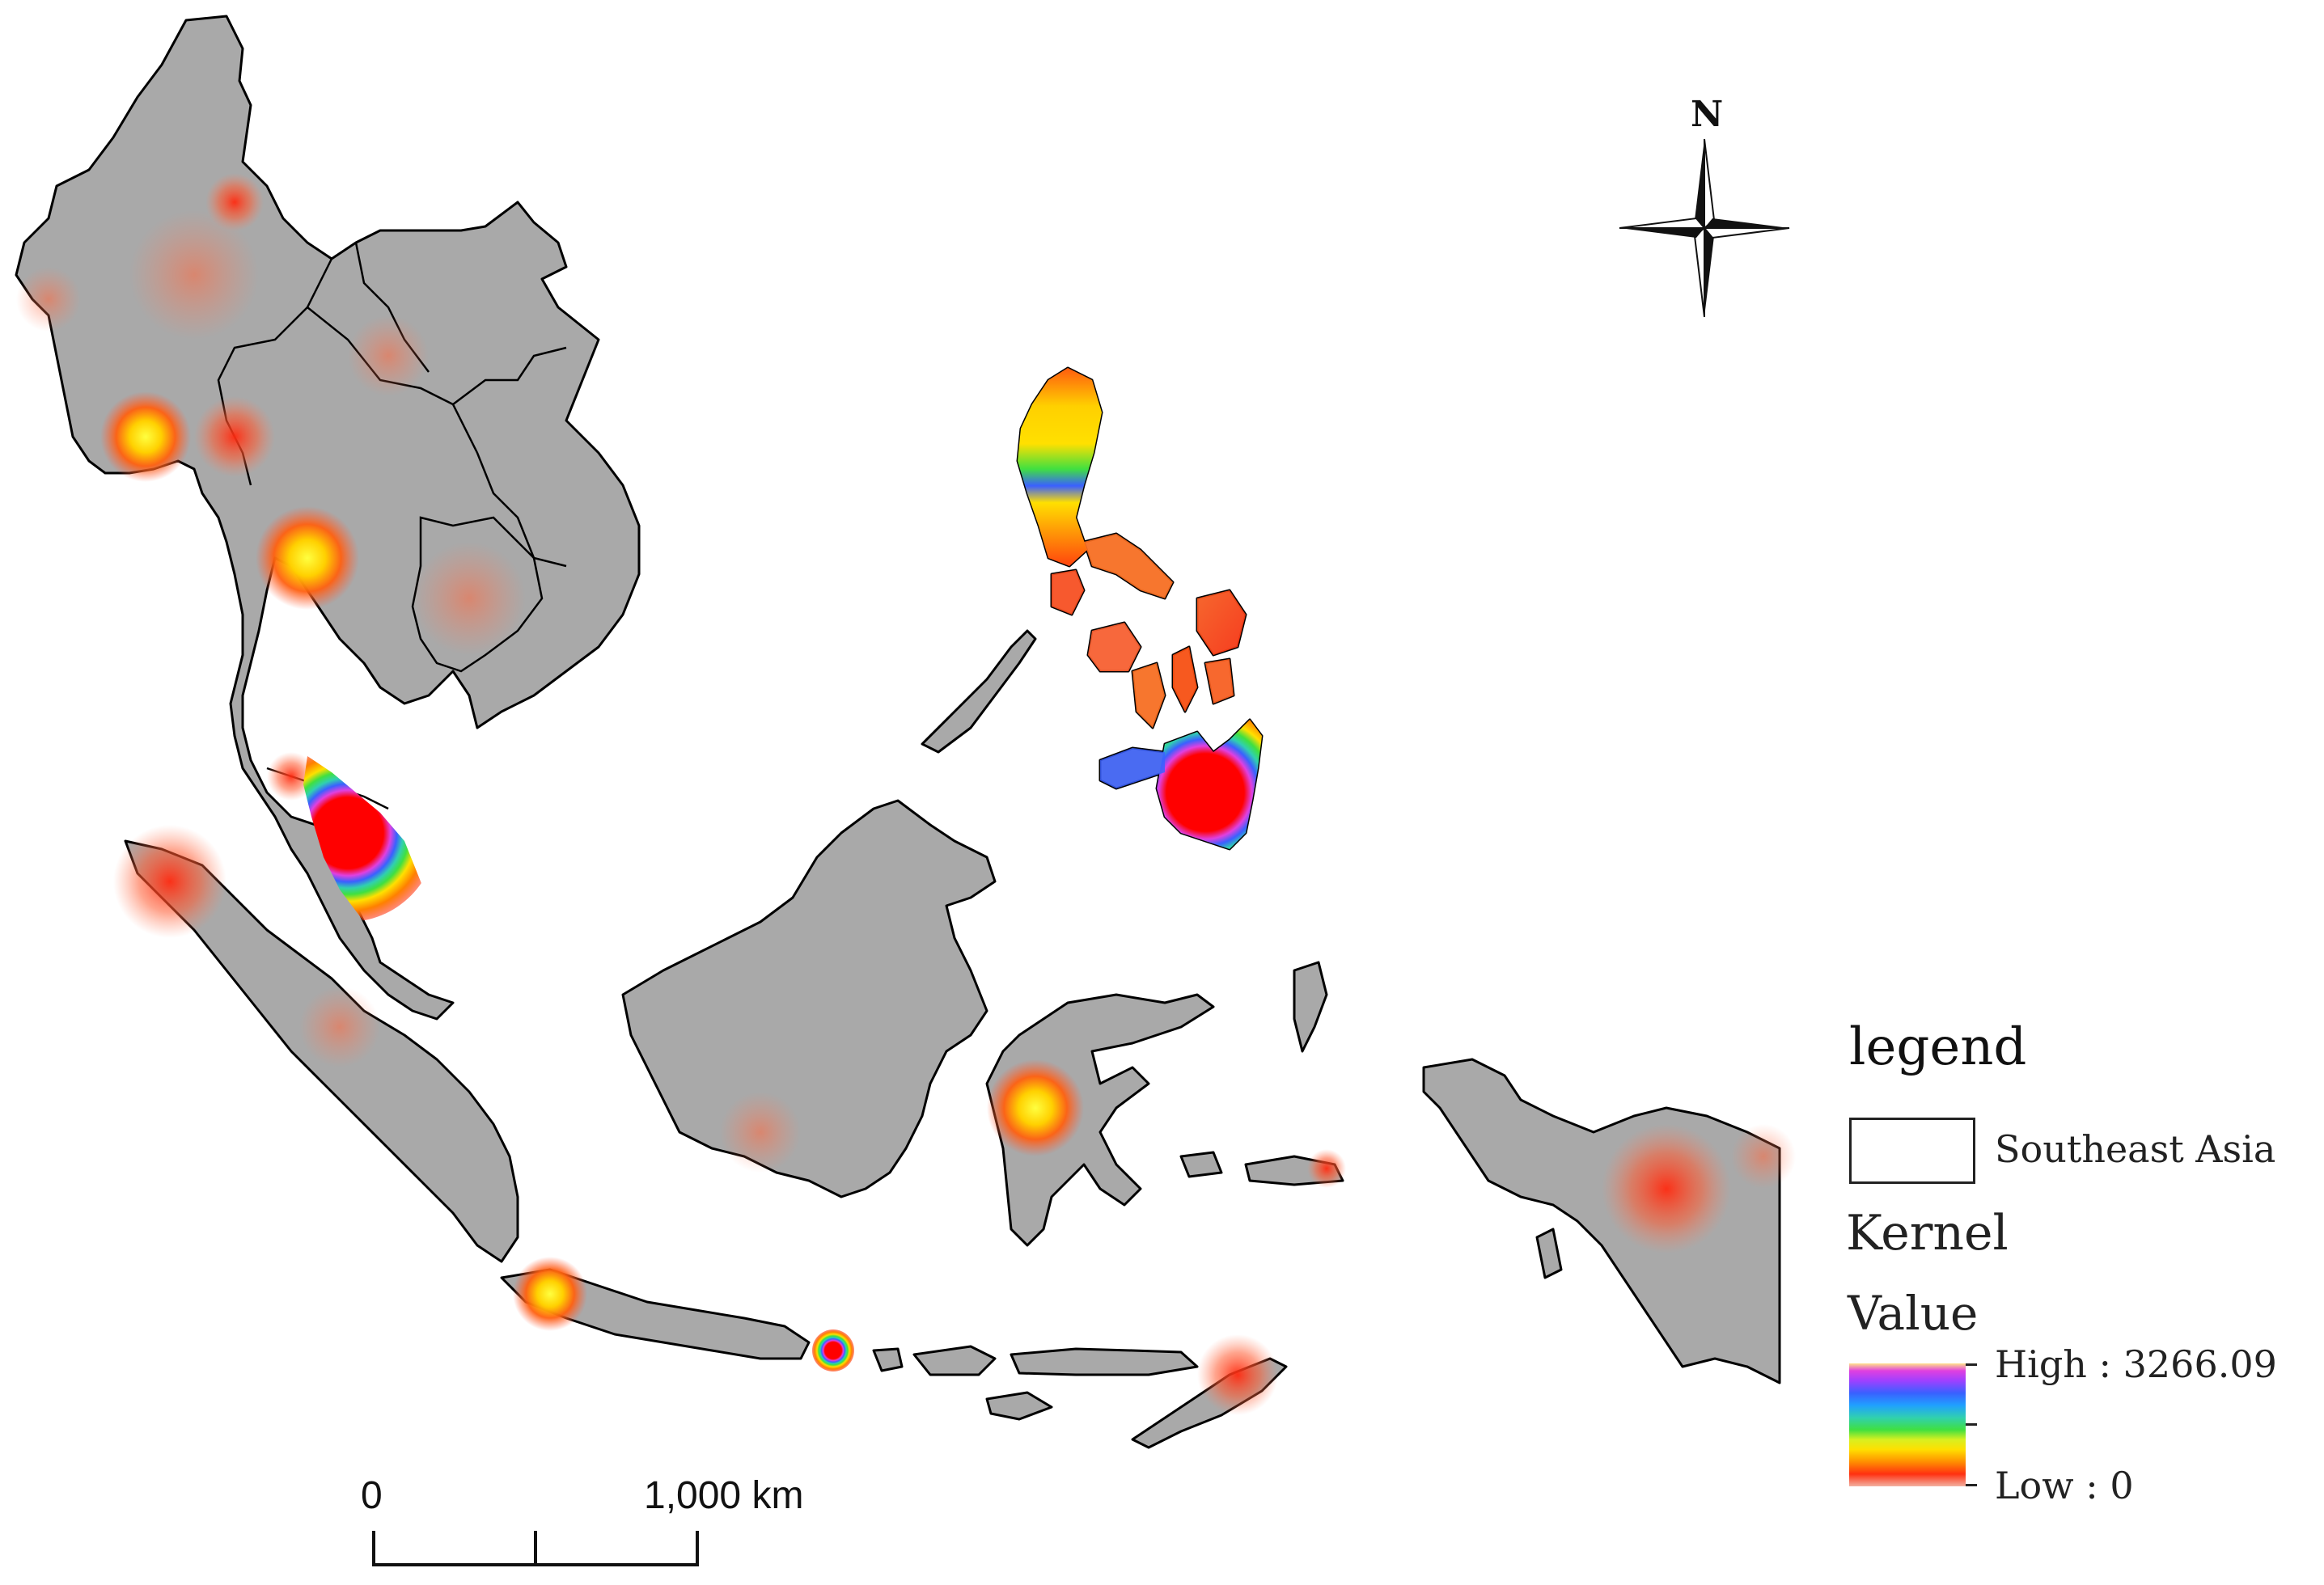 The height and width of the screenshot is (1585, 2324). I want to click on value-title: Value, so click(1914, 1313).